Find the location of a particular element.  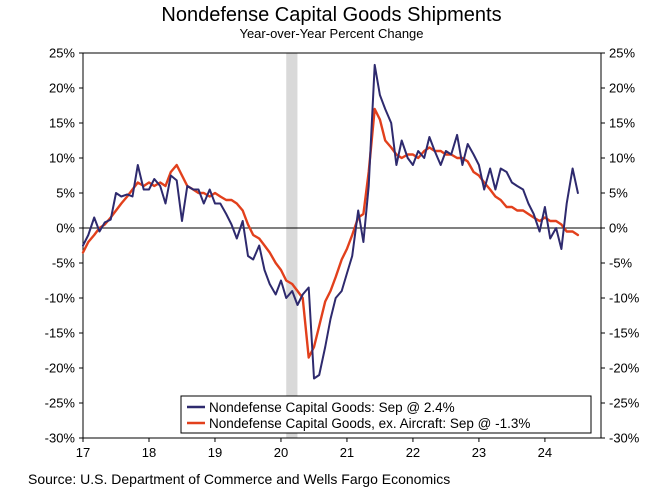

y-tick-label-left: 5% is located at coordinates (65, 193).